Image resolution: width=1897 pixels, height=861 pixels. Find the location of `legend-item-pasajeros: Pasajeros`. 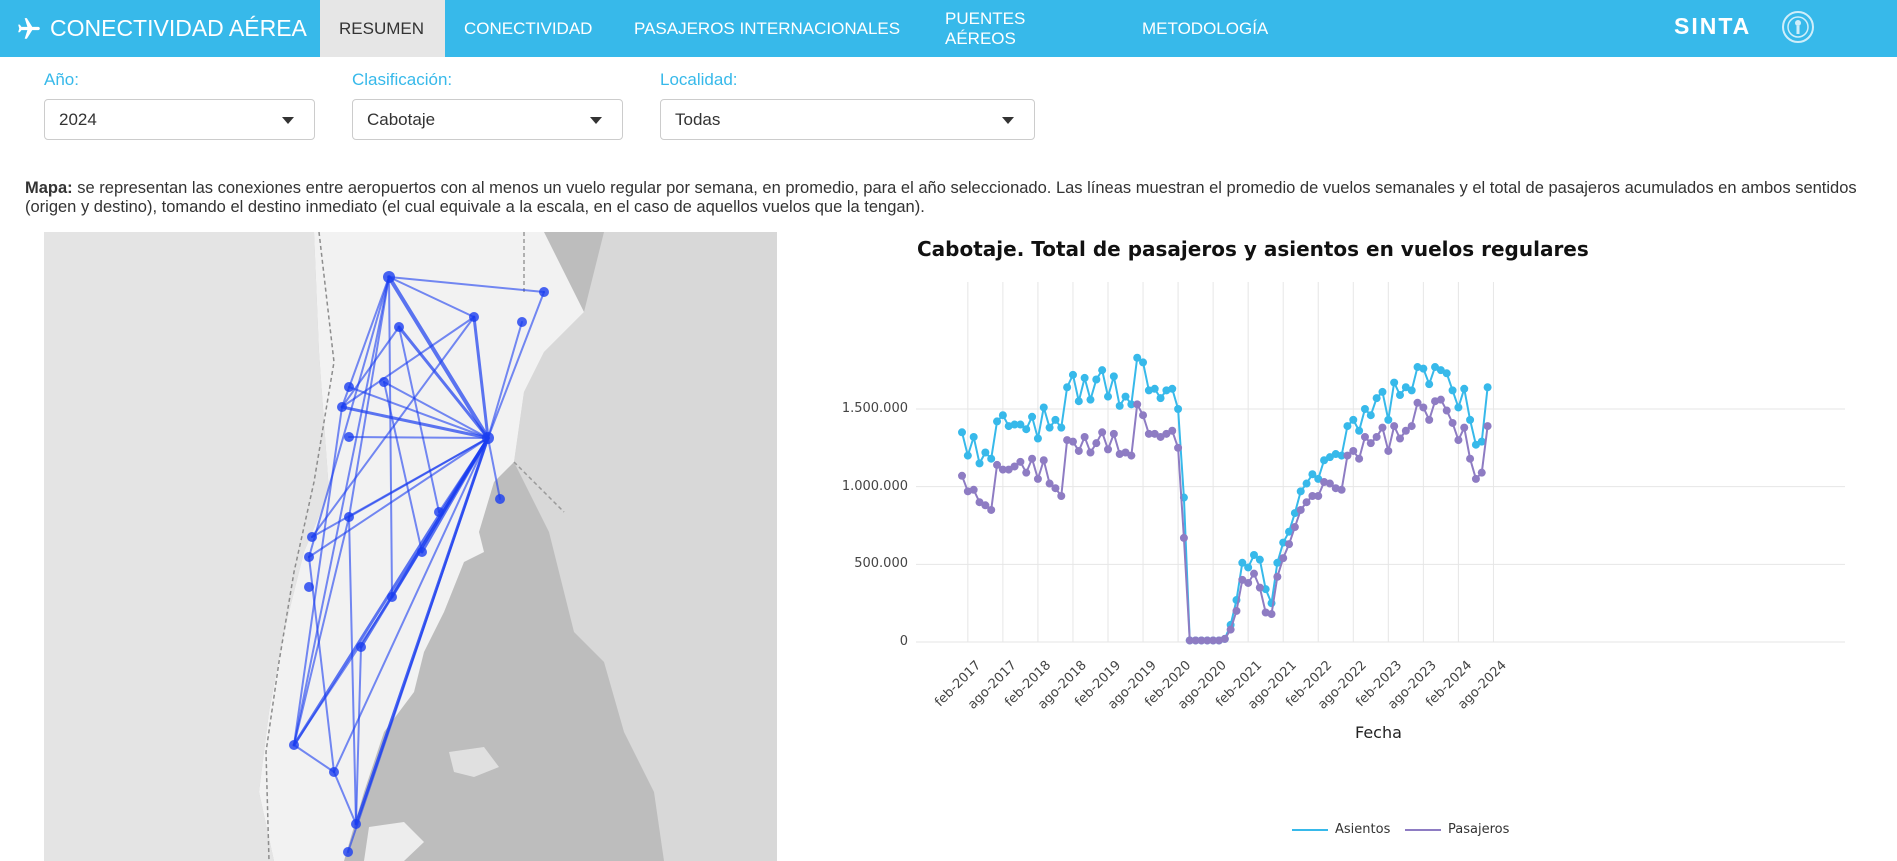

legend-item-pasajeros: Pasajeros is located at coordinates (1457, 829).